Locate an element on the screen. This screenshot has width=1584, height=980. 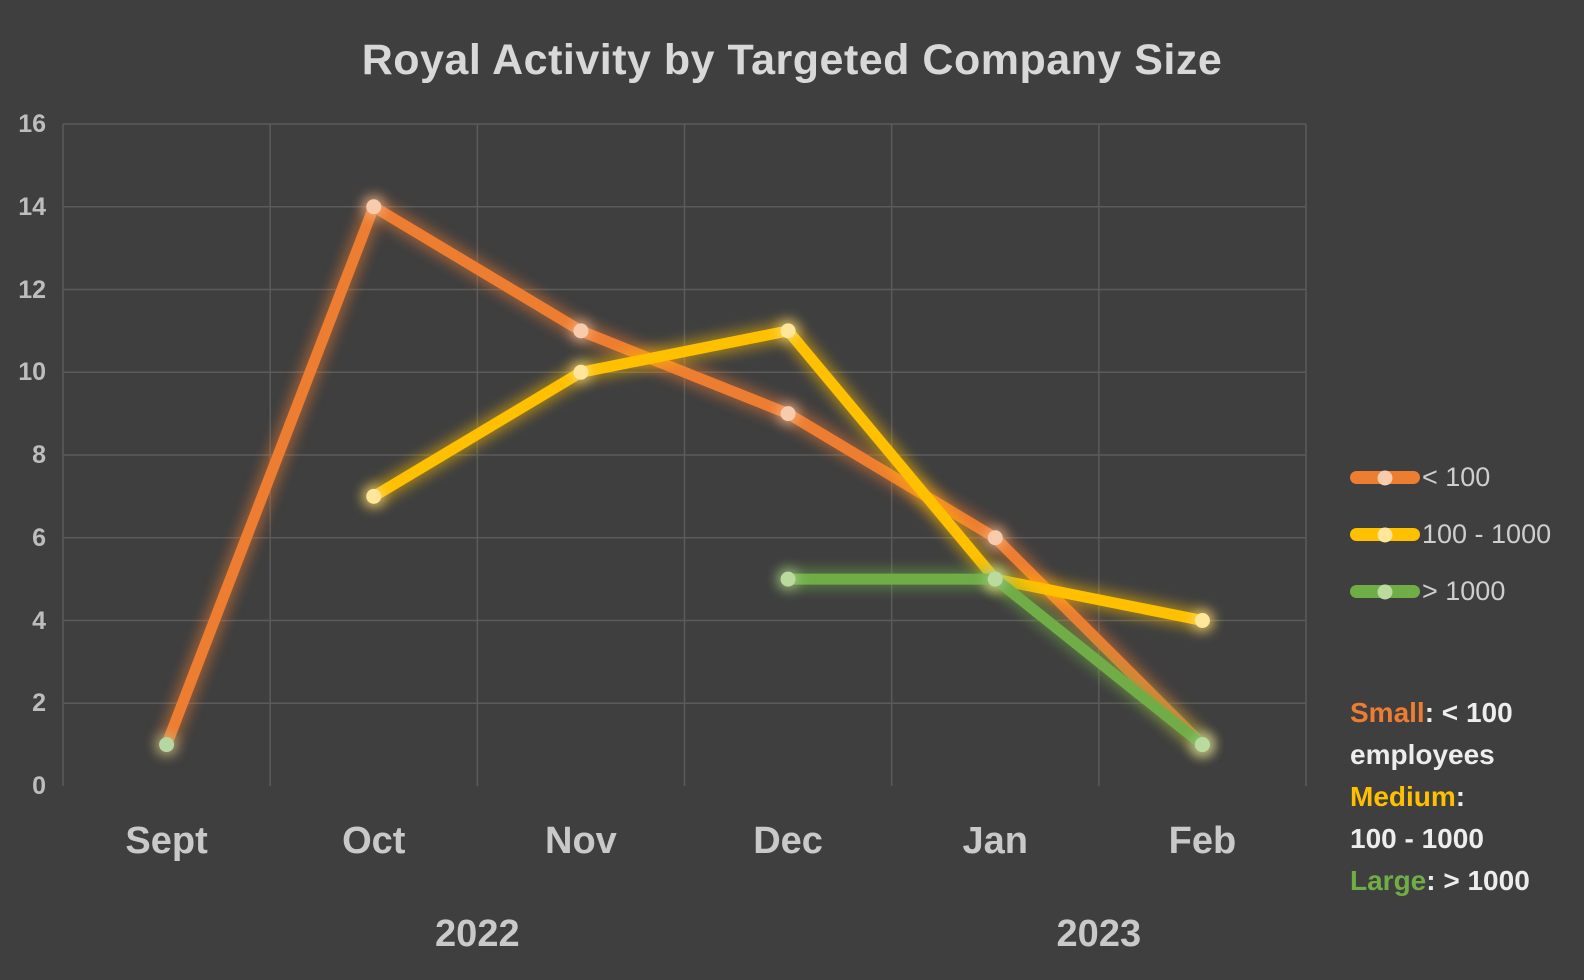
legend-item: < 100 is located at coordinates (1450, 477).